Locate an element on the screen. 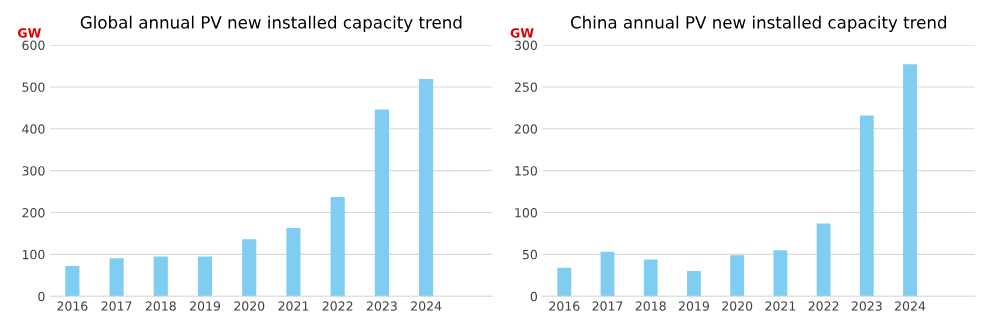  y-tick-label: 250 is located at coordinates (526, 87).